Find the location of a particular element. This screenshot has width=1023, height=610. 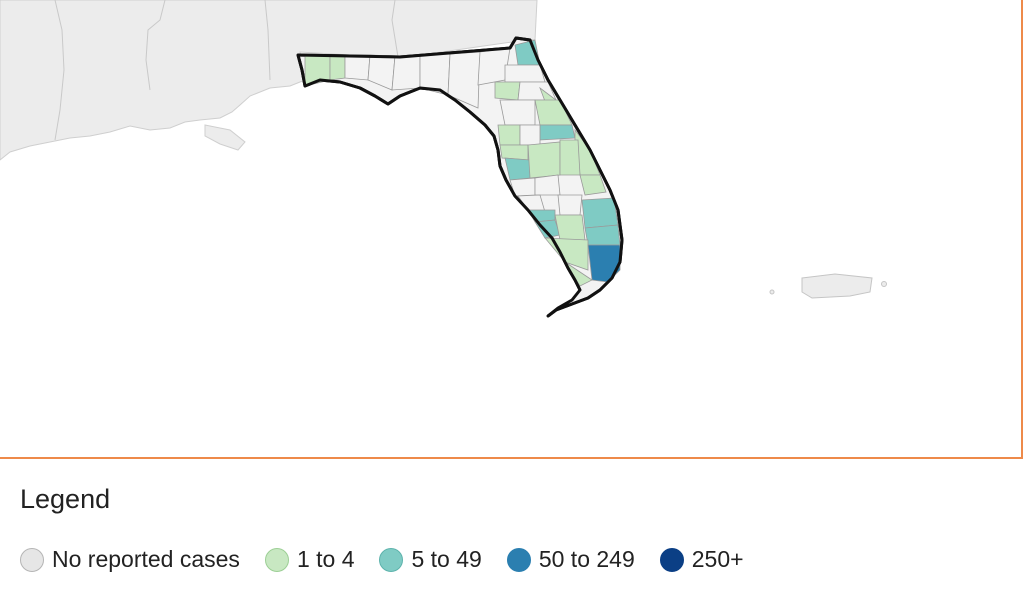

legend-label-50-to-249: 50 to 249 is located at coordinates (586, 559).